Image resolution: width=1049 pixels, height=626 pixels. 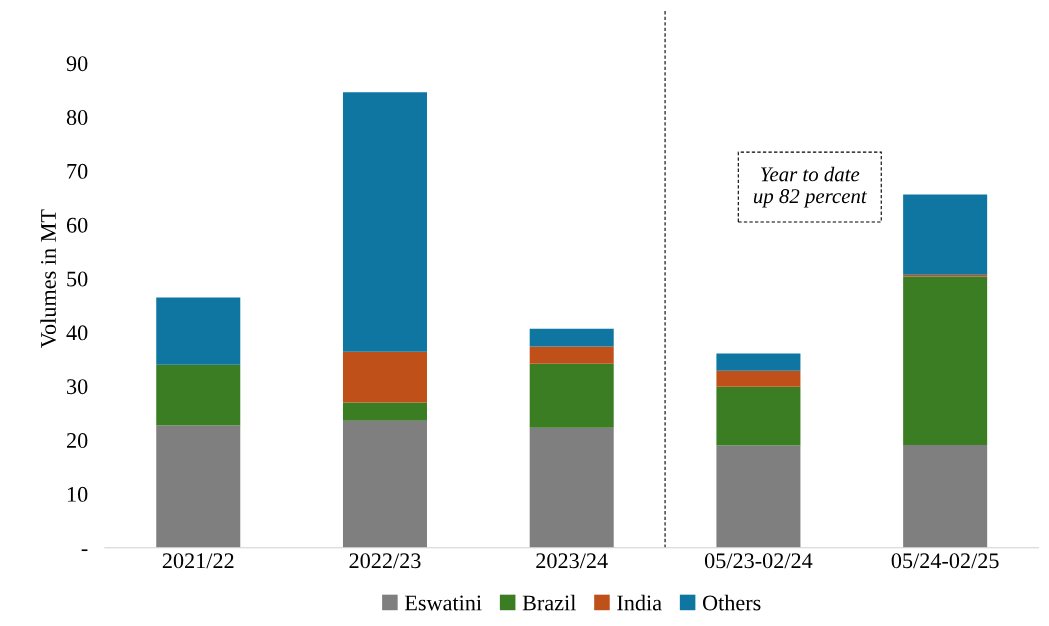 I want to click on x-tick-label: 2022/23, so click(x=385, y=561).